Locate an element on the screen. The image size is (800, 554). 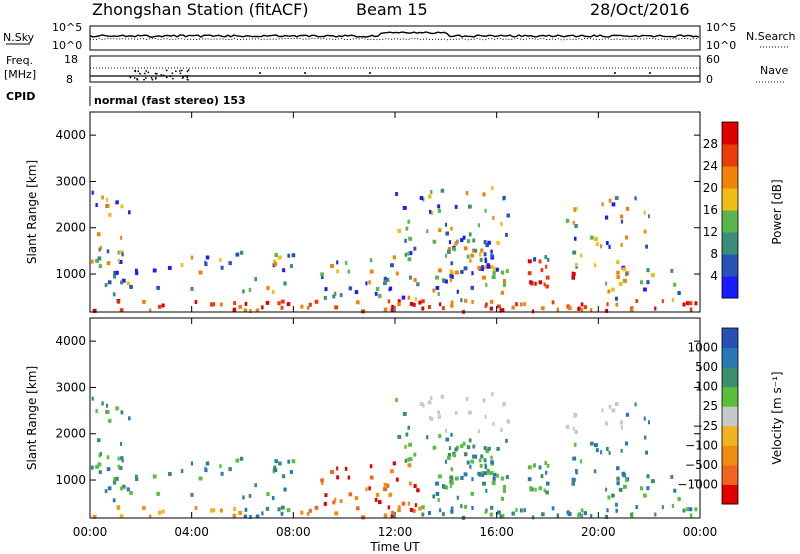
power-colorbar-label: Power [dB] is located at coordinates (777, 211).